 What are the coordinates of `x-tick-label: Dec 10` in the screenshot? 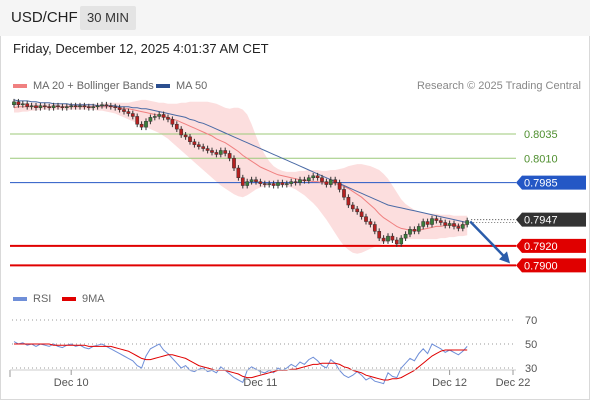 It's located at (71, 383).